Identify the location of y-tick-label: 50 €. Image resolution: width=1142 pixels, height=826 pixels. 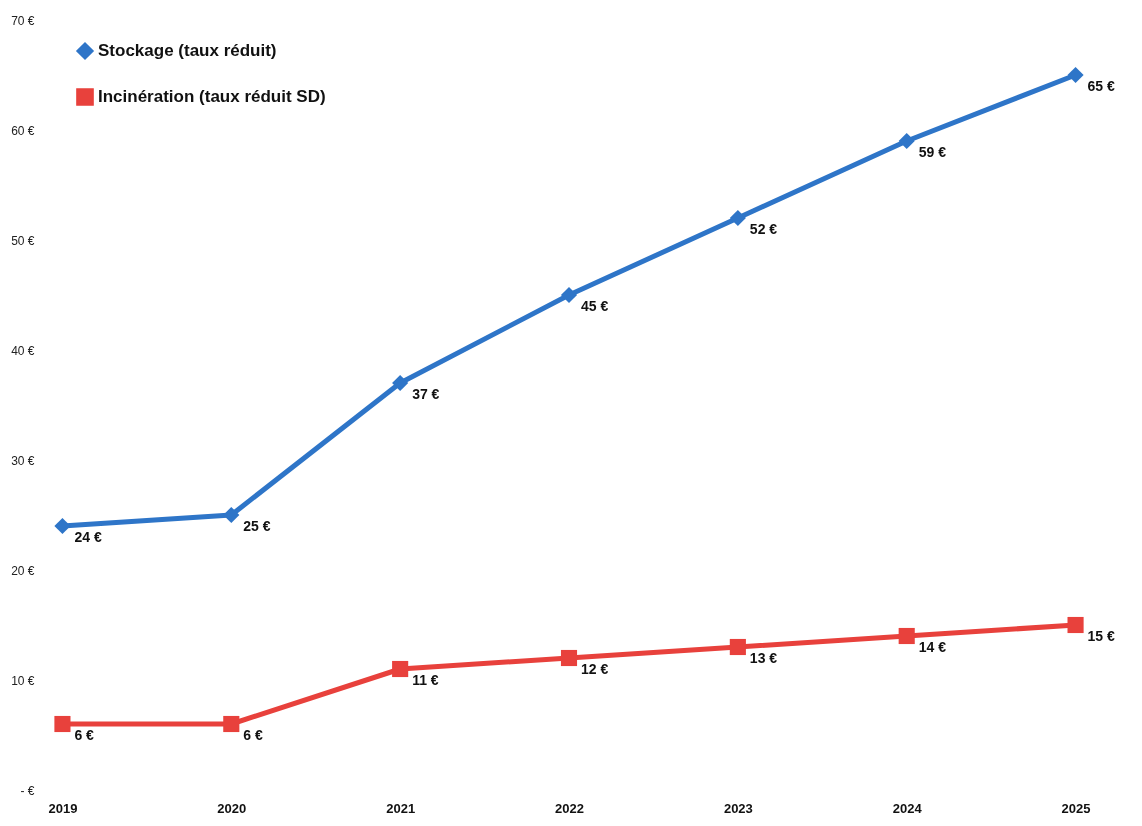
(23, 240).